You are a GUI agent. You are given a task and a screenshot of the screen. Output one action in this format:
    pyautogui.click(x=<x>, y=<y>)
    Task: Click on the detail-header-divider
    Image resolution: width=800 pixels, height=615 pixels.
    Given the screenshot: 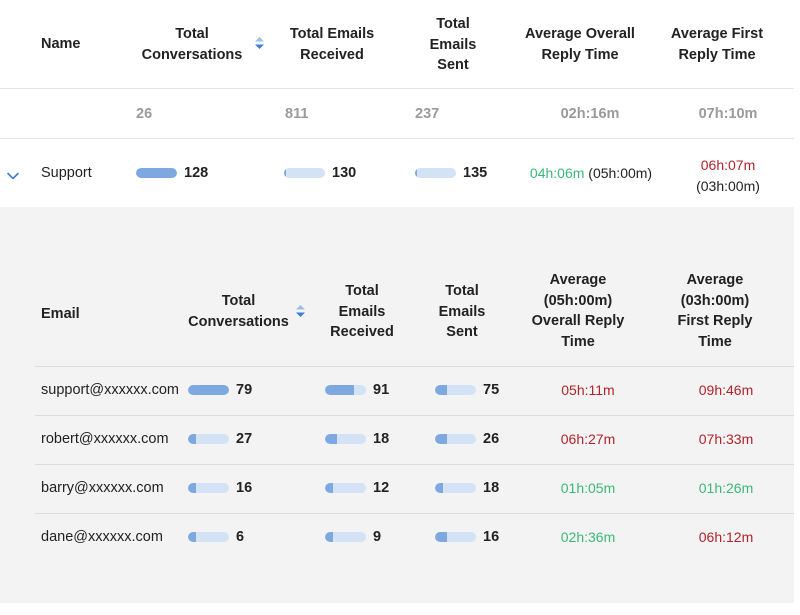 What is the action you would take?
    pyautogui.click(x=414, y=366)
    